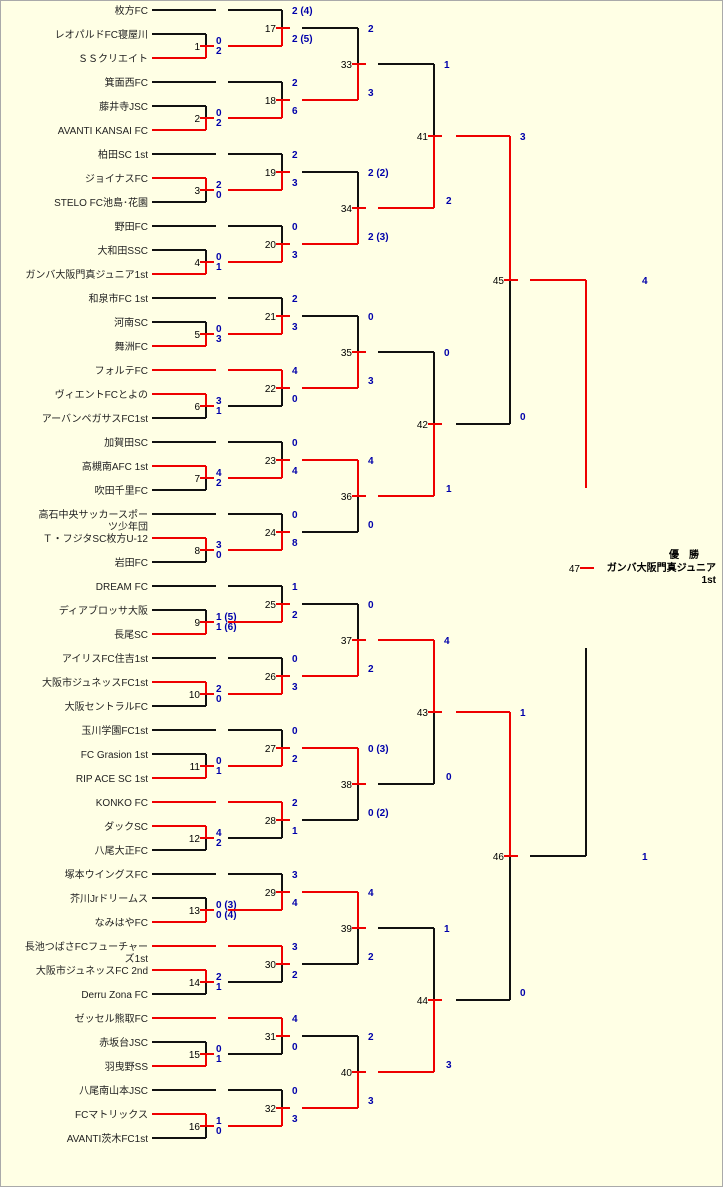 The height and width of the screenshot is (1187, 723). Describe the element at coordinates (86, 274) in the screenshot. I see `team-label: ガンバ大阪門真ジュニア1st` at that location.